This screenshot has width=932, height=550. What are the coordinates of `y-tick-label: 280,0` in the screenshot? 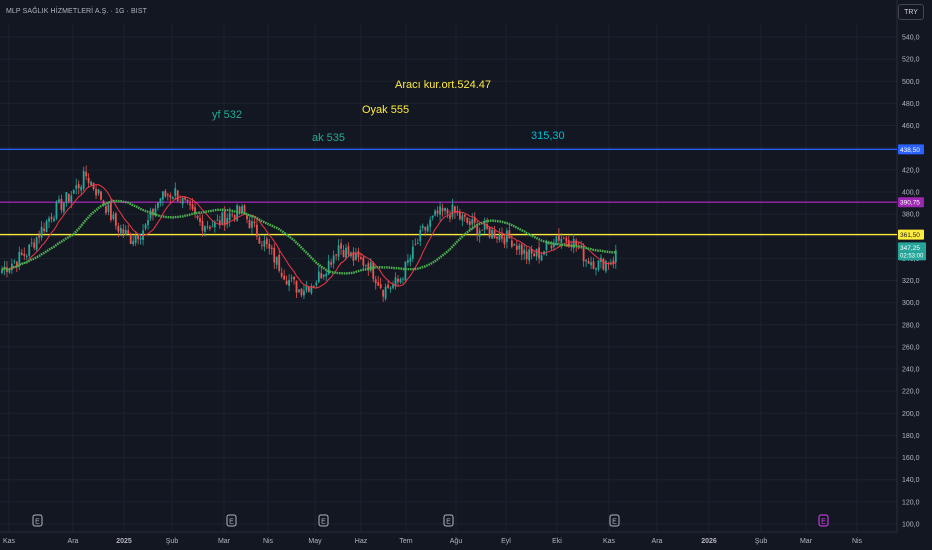 It's located at (911, 325).